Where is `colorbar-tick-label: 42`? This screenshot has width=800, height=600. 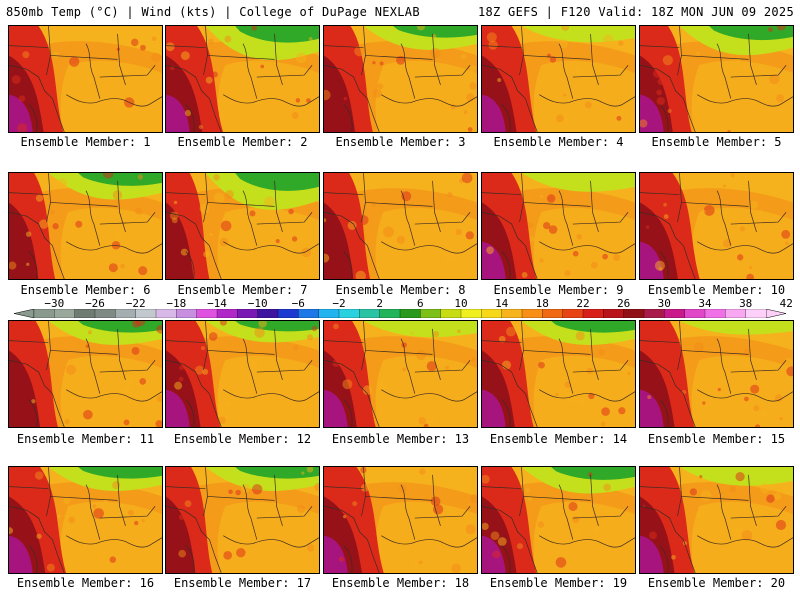
colorbar-tick-label: 42 is located at coordinates (786, 303).